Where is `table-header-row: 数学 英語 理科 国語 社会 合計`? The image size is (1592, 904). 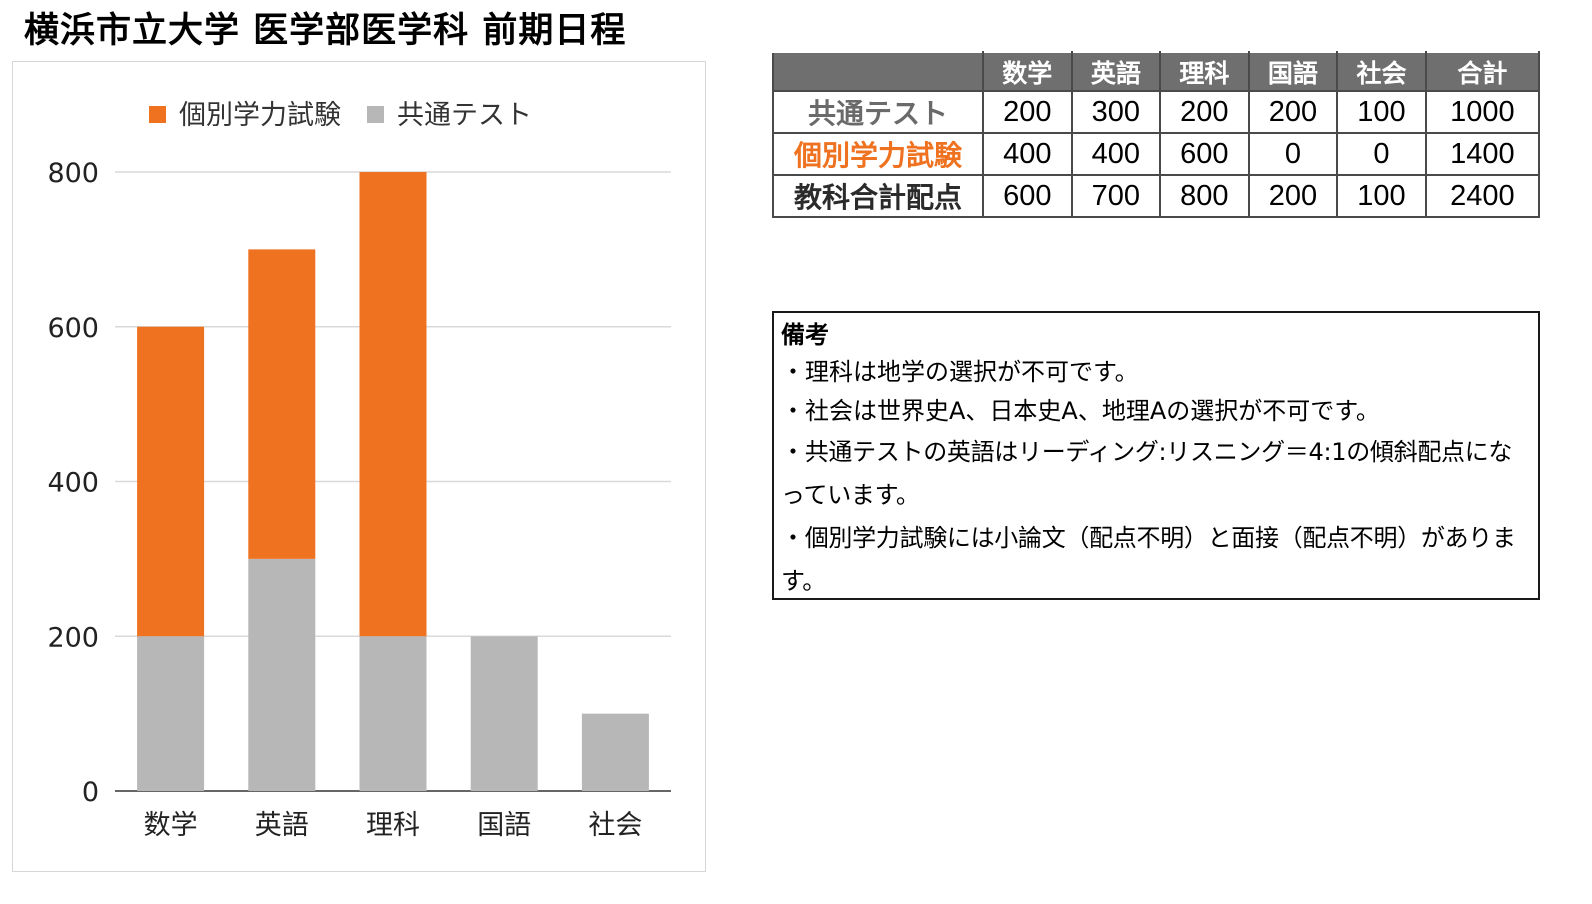
table-header-row: 数学 英語 理科 国語 社会 合計 is located at coordinates (1156, 71).